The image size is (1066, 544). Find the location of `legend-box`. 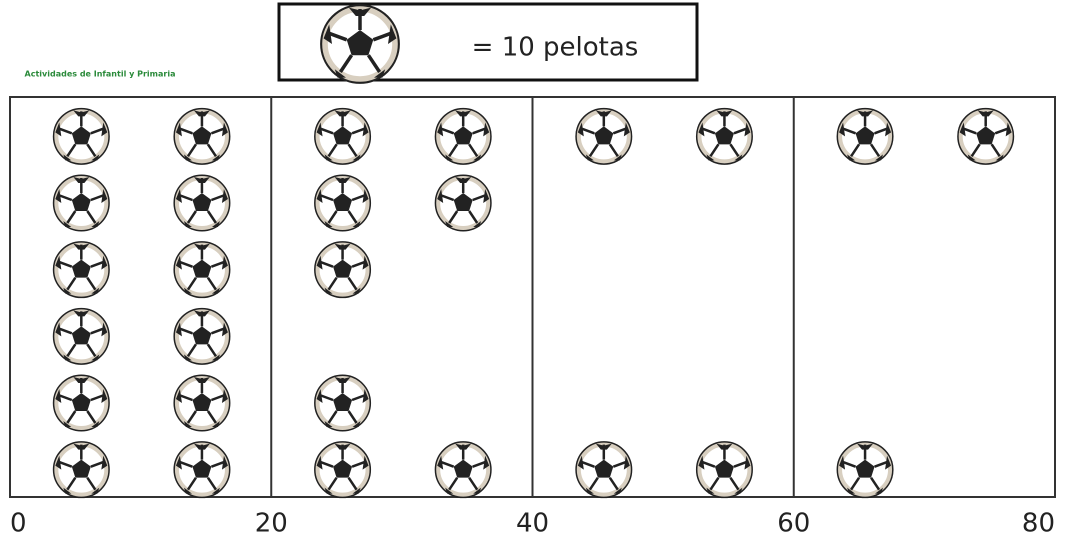

legend-box is located at coordinates (488, 42).